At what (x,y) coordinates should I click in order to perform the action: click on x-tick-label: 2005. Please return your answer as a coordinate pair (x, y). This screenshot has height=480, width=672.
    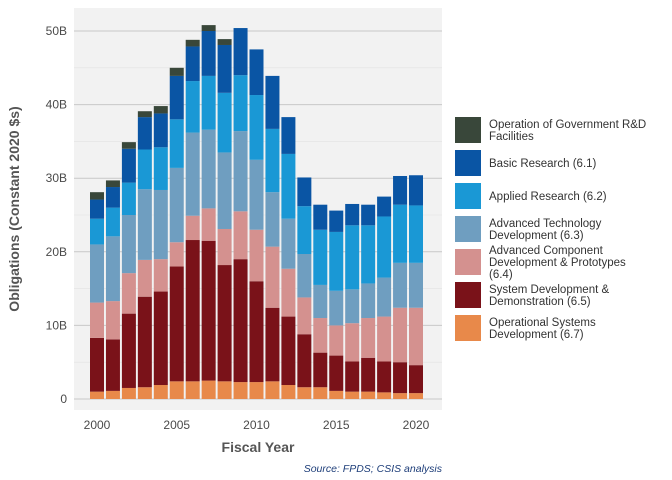
    Looking at the image, I should click on (176, 425).